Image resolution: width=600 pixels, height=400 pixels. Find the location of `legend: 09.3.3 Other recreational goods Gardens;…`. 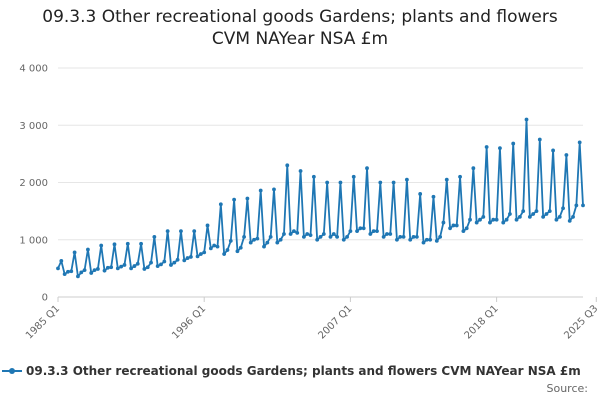

legend: 09.3.3 Other recreational goods Gardens;… is located at coordinates (291, 371).